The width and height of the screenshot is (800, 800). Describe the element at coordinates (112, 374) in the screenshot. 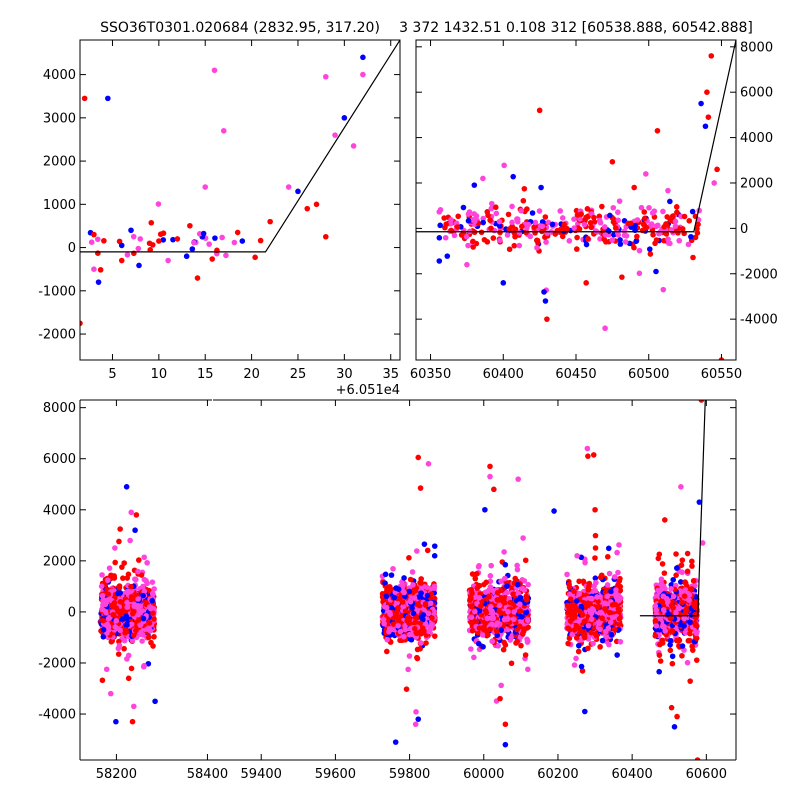

I see `x-tick-label: 5` at that location.